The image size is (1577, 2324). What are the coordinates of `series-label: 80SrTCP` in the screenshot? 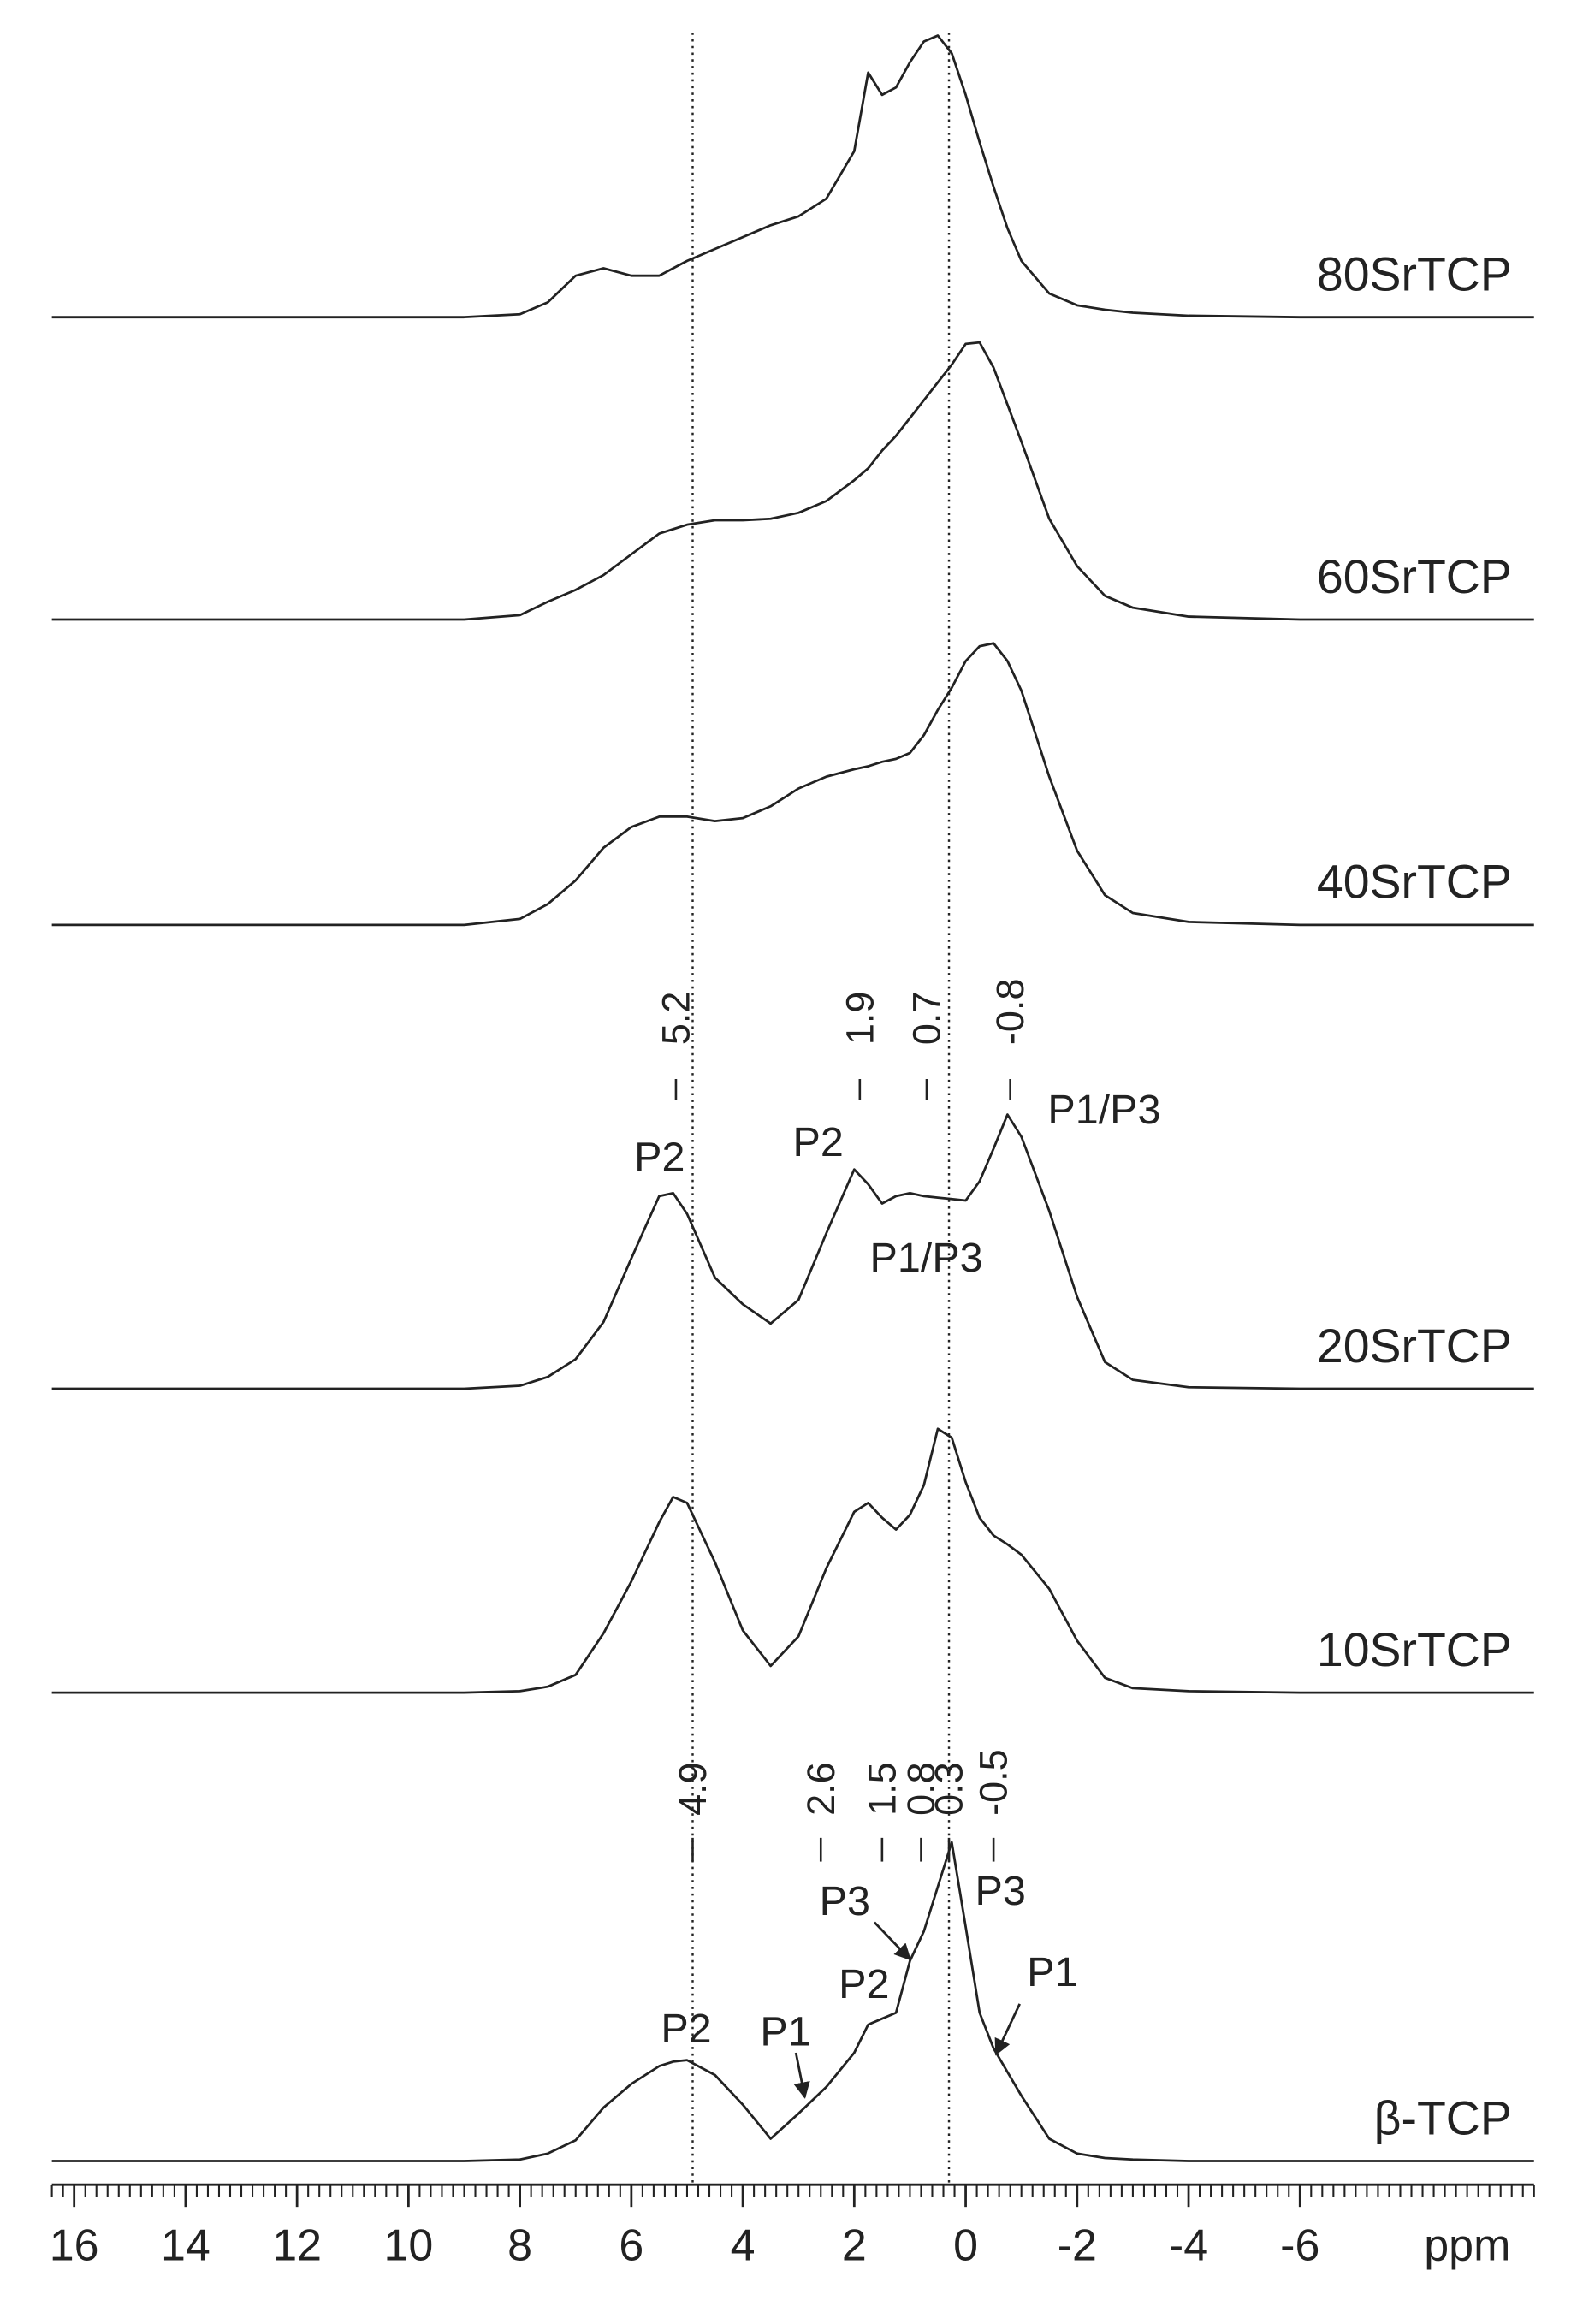 It's located at (1414, 274).